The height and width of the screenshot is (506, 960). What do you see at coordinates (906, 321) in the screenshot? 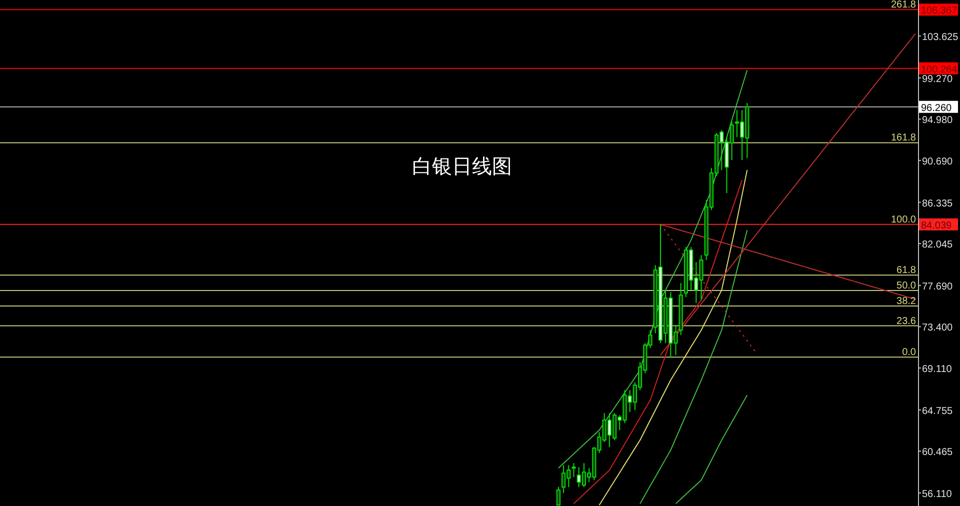
I see `annotation: 23.6` at bounding box center [906, 321].